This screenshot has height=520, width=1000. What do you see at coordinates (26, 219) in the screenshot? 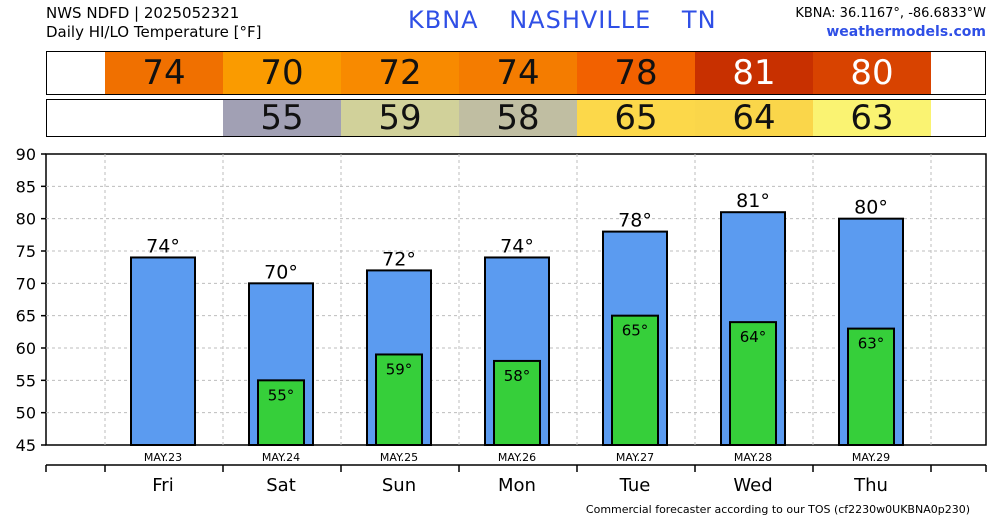
I see `y-tick-label: 80` at bounding box center [26, 219].